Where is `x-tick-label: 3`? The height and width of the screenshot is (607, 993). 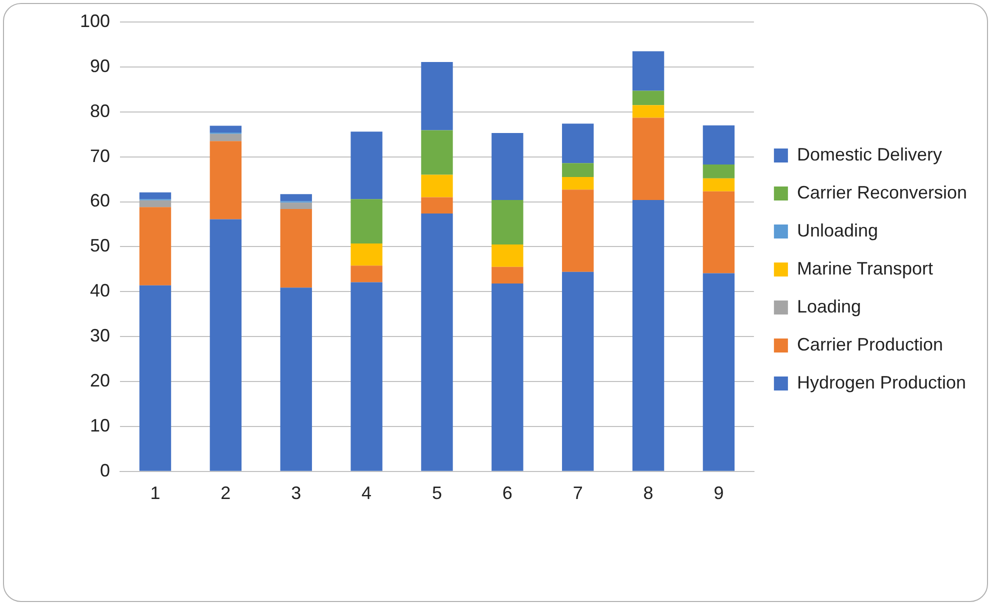
x-tick-label: 3 is located at coordinates (296, 493).